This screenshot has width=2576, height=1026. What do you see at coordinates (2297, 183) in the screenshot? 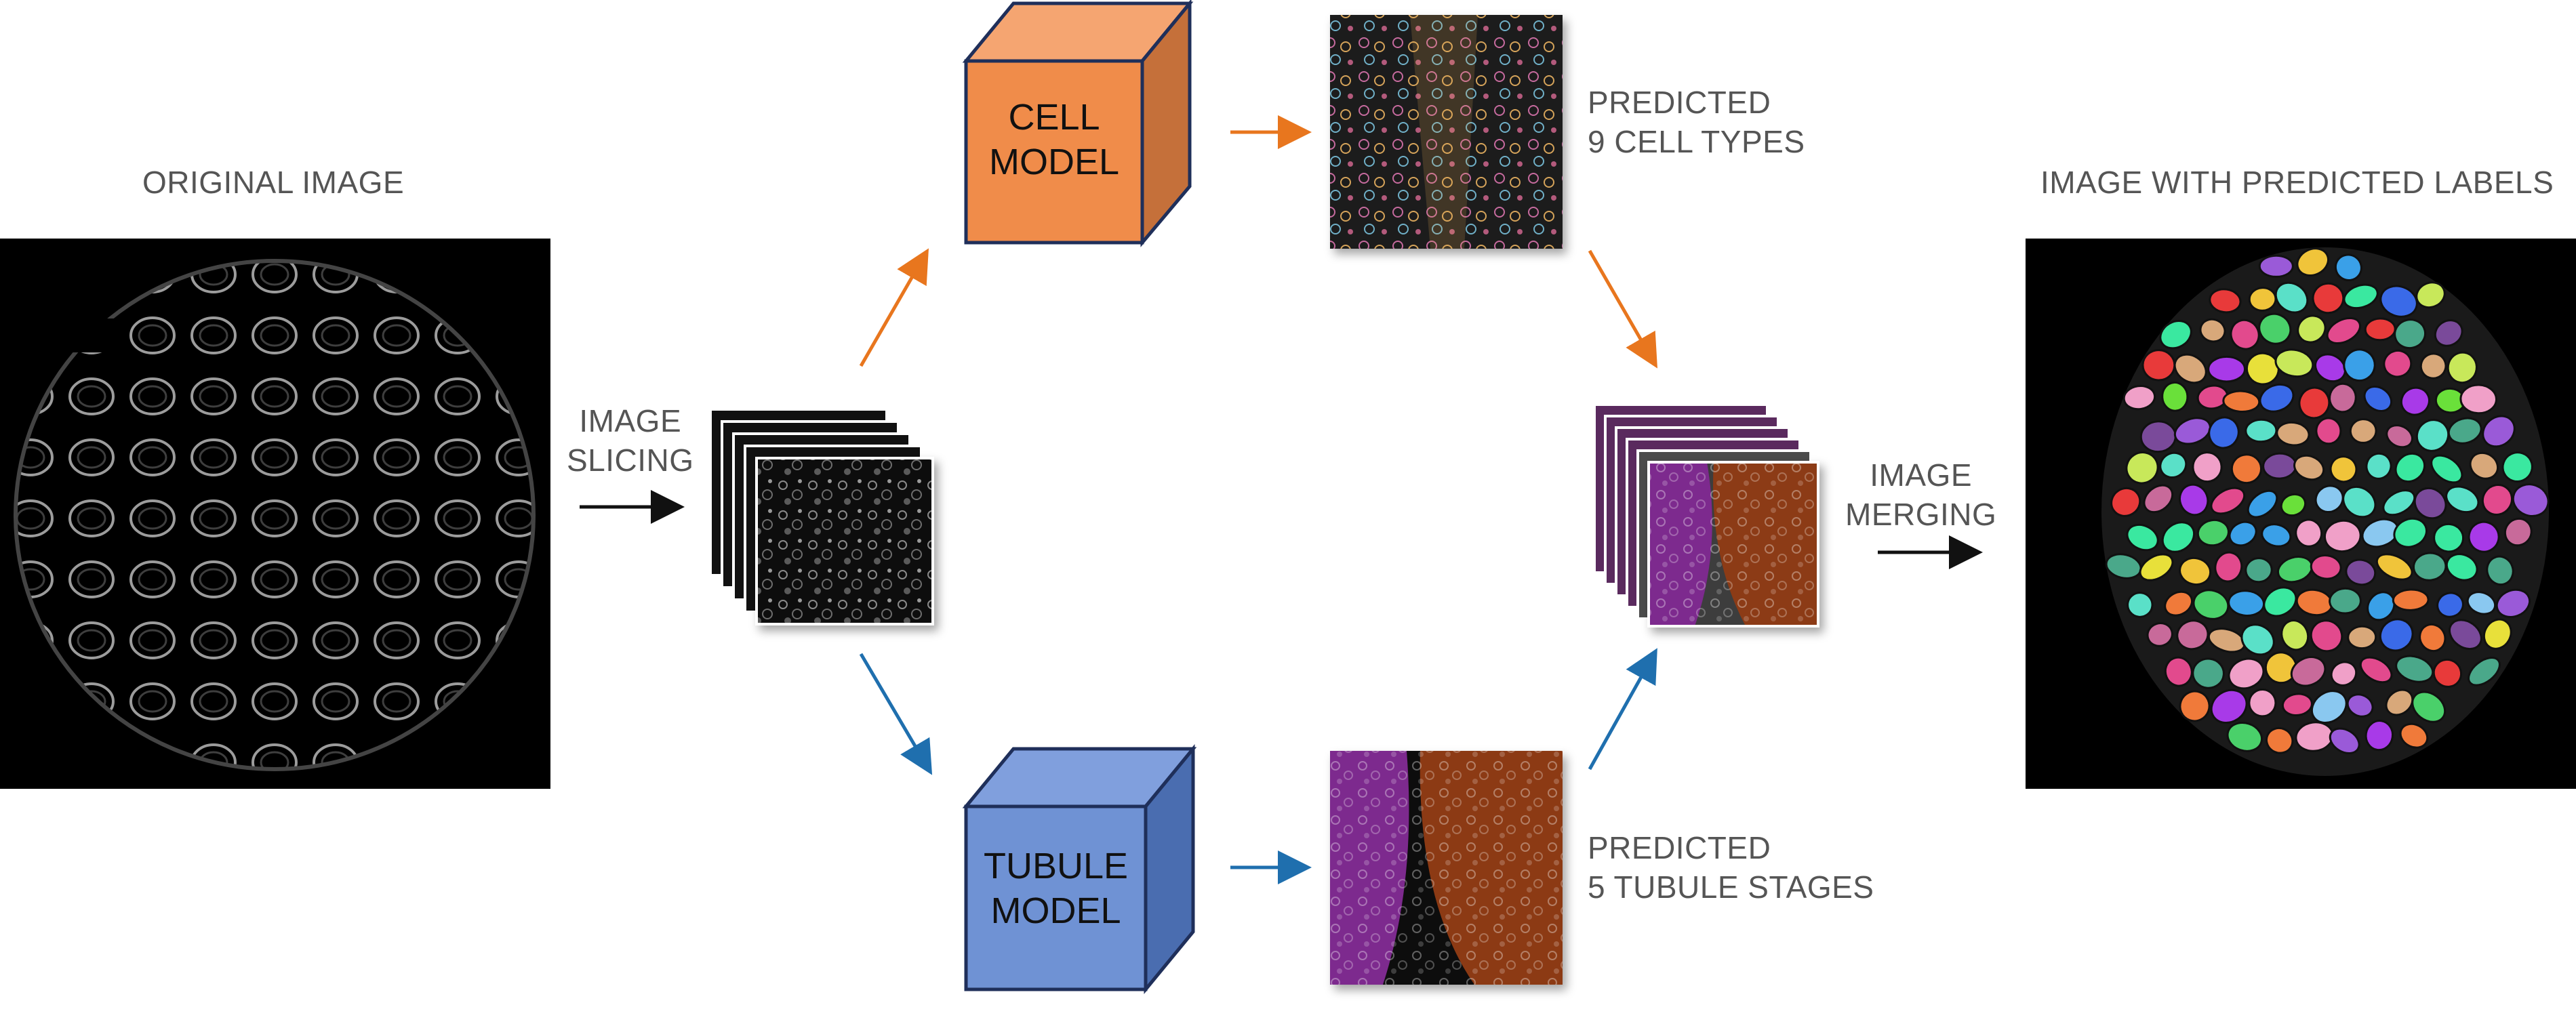
I see `labeled-image-label: IMAGE WITH PREDICTED LABELS` at bounding box center [2297, 183].